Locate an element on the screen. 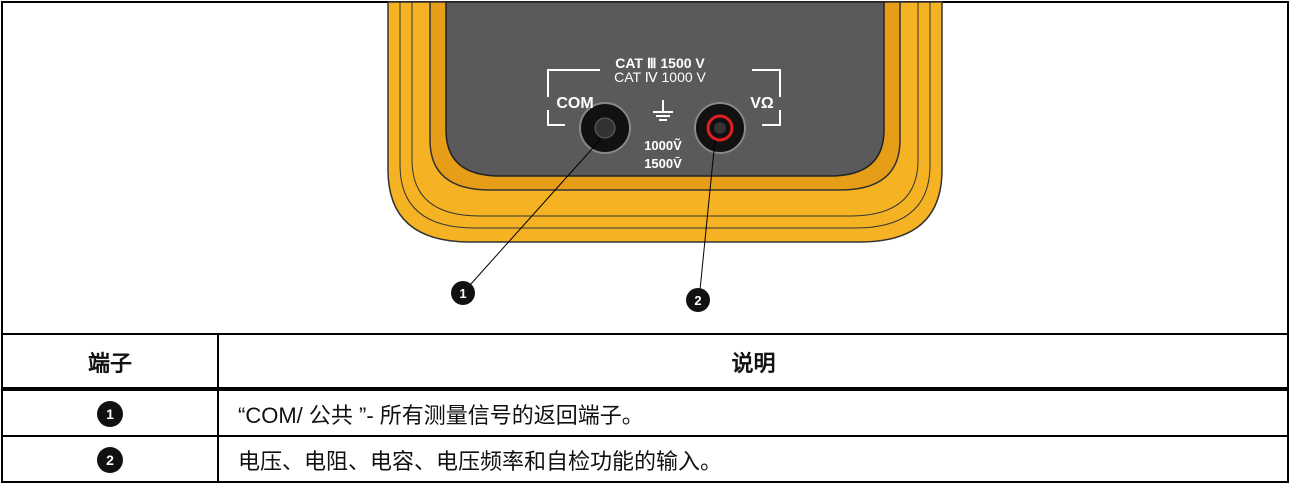 This screenshot has height=484, width=1290. label: COM is located at coordinates (574, 103).